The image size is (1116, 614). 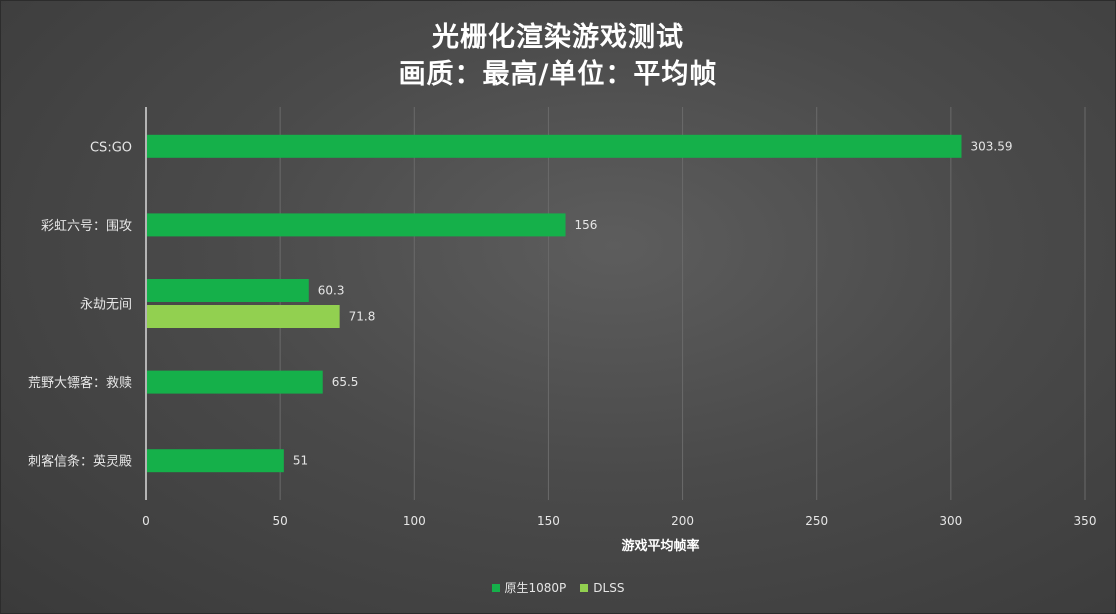 What do you see at coordinates (414, 521) in the screenshot?
I see `x-tick-label: 100` at bounding box center [414, 521].